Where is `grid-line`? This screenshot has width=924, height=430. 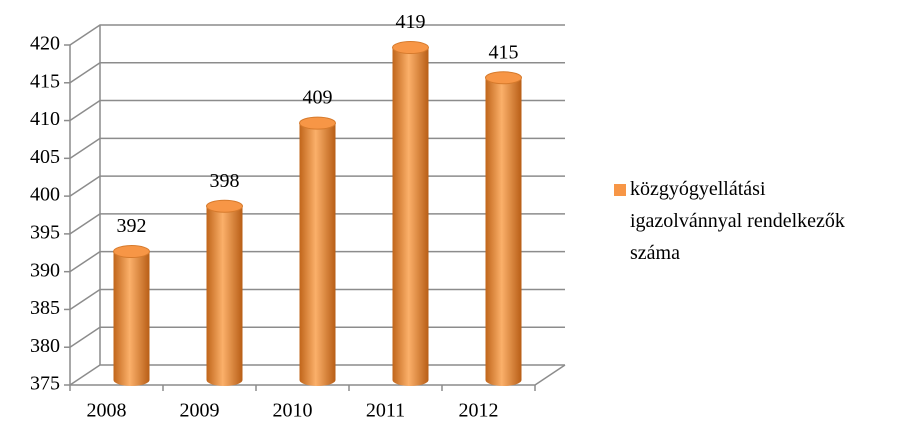
grid-line is located at coordinates (317, 35).